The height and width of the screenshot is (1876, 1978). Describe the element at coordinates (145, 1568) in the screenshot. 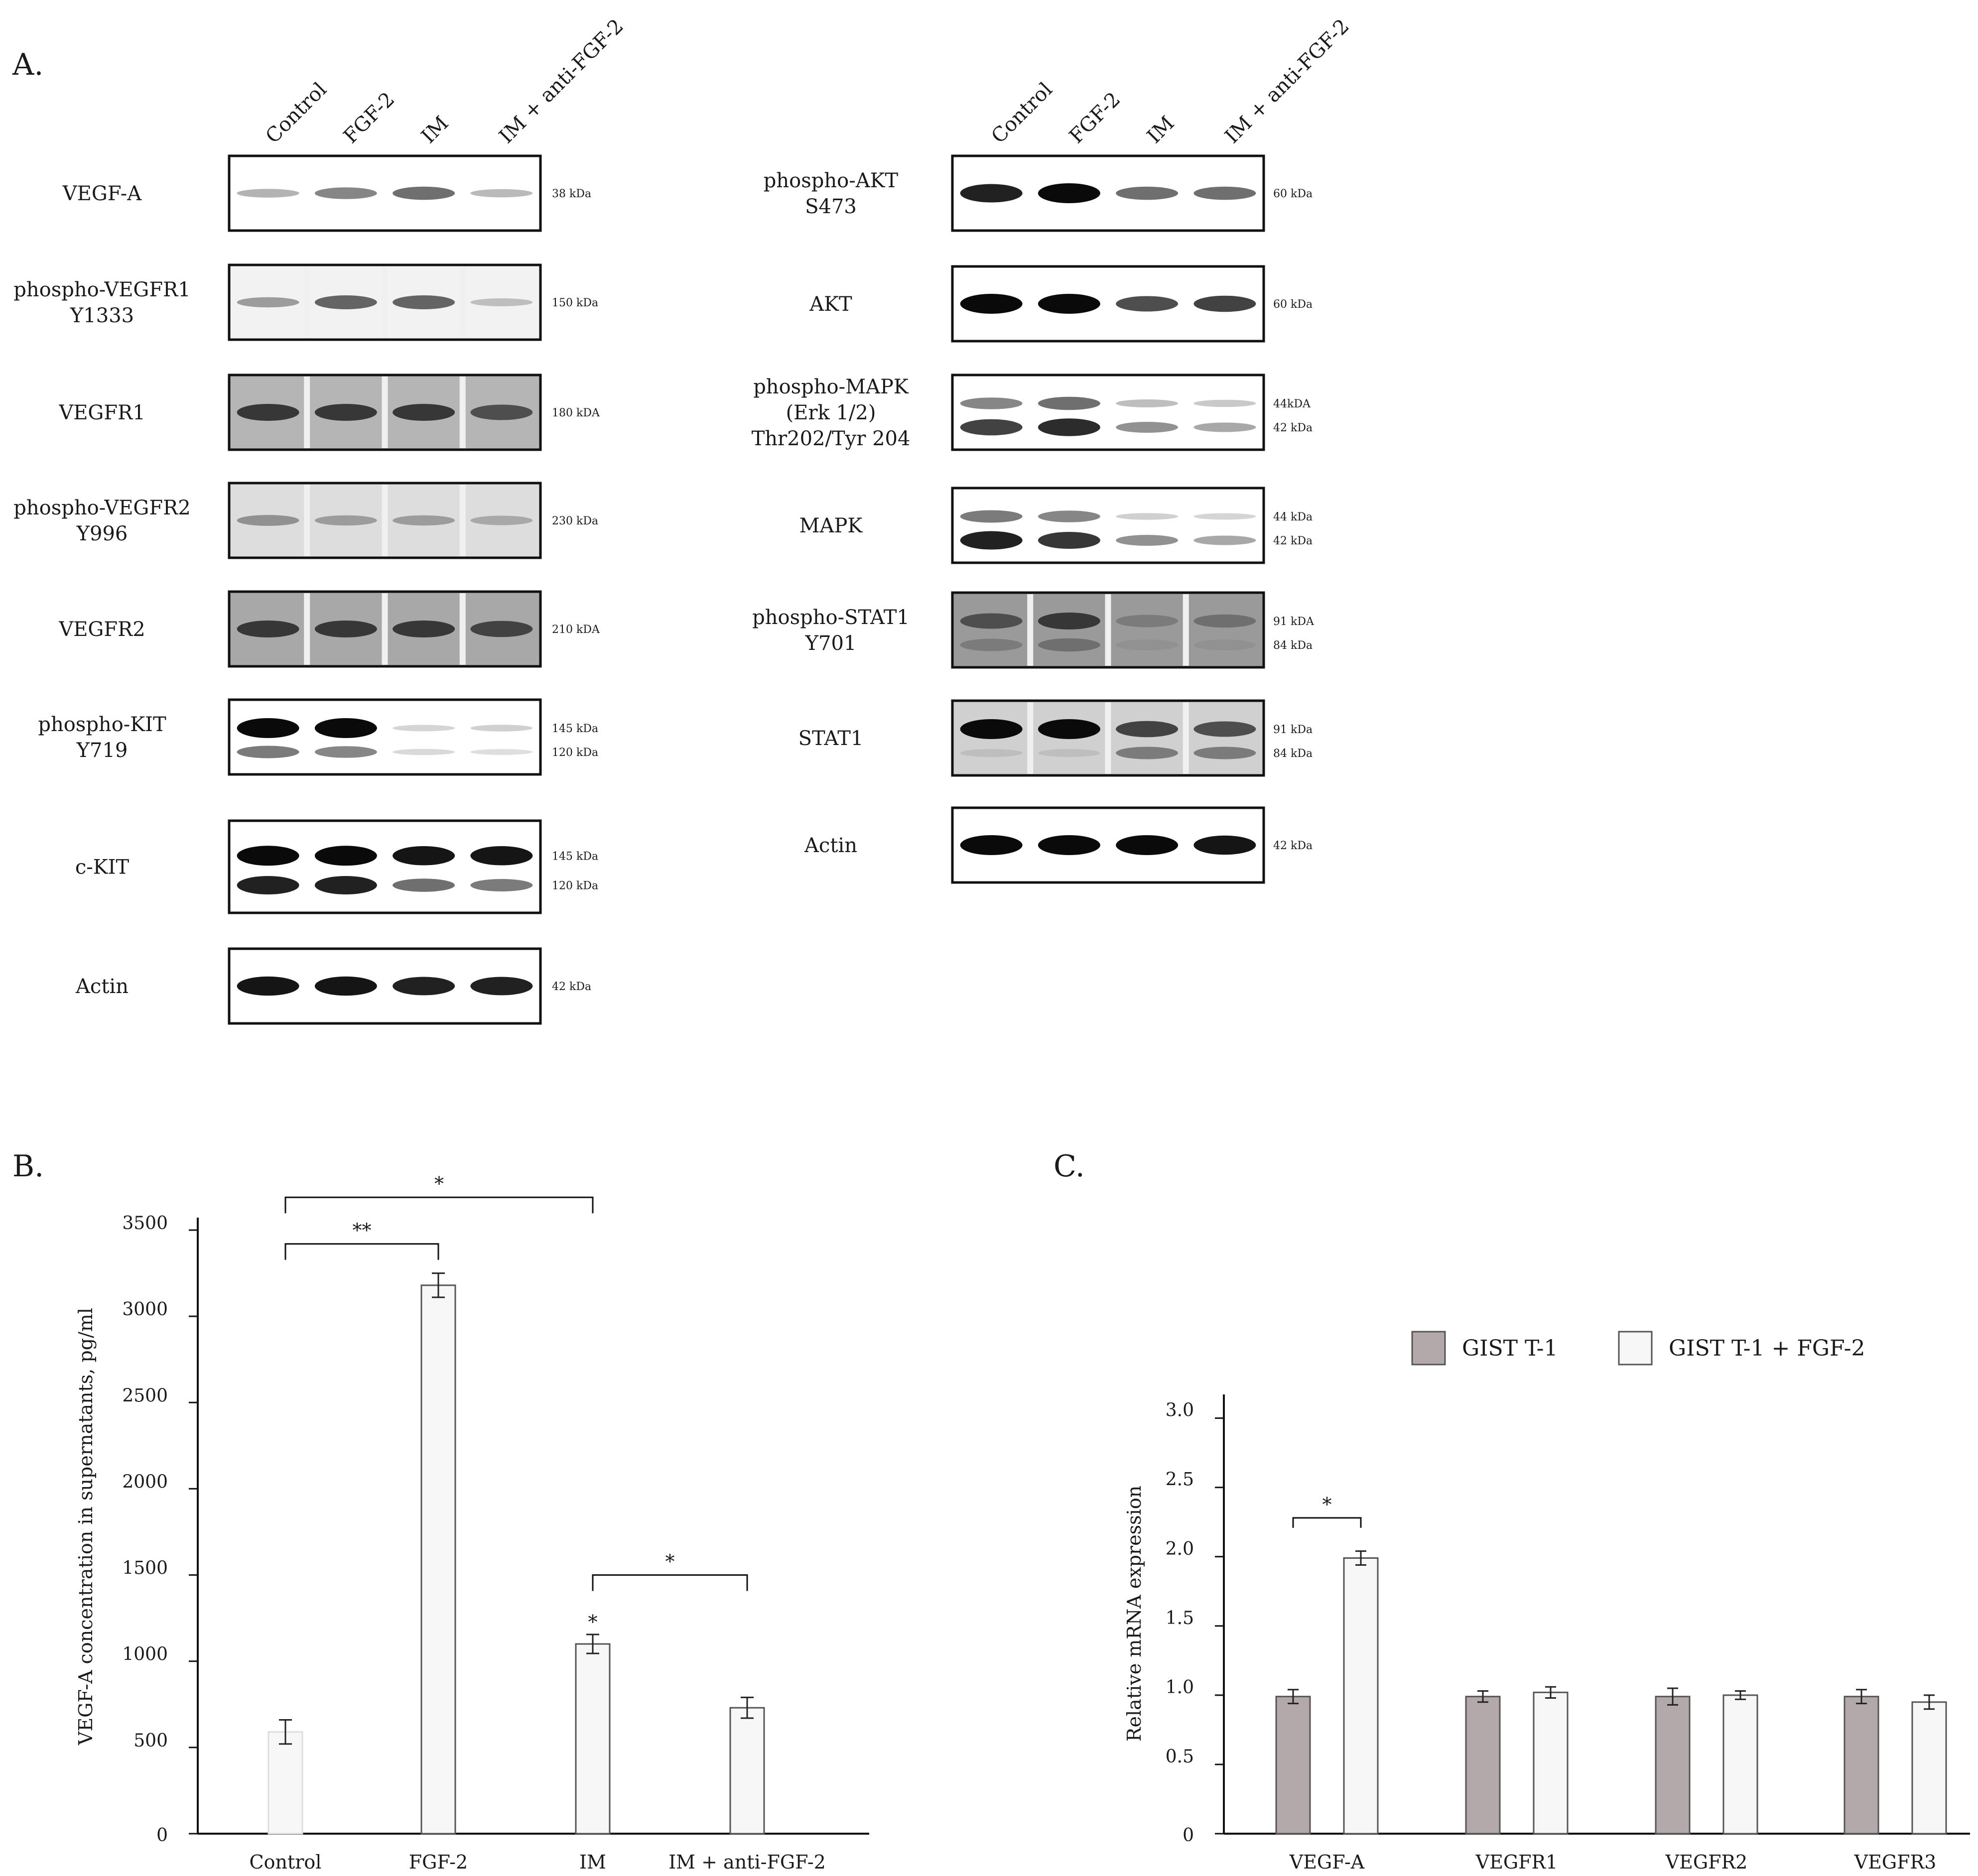

I see `b-y-tick-label: 1500` at that location.